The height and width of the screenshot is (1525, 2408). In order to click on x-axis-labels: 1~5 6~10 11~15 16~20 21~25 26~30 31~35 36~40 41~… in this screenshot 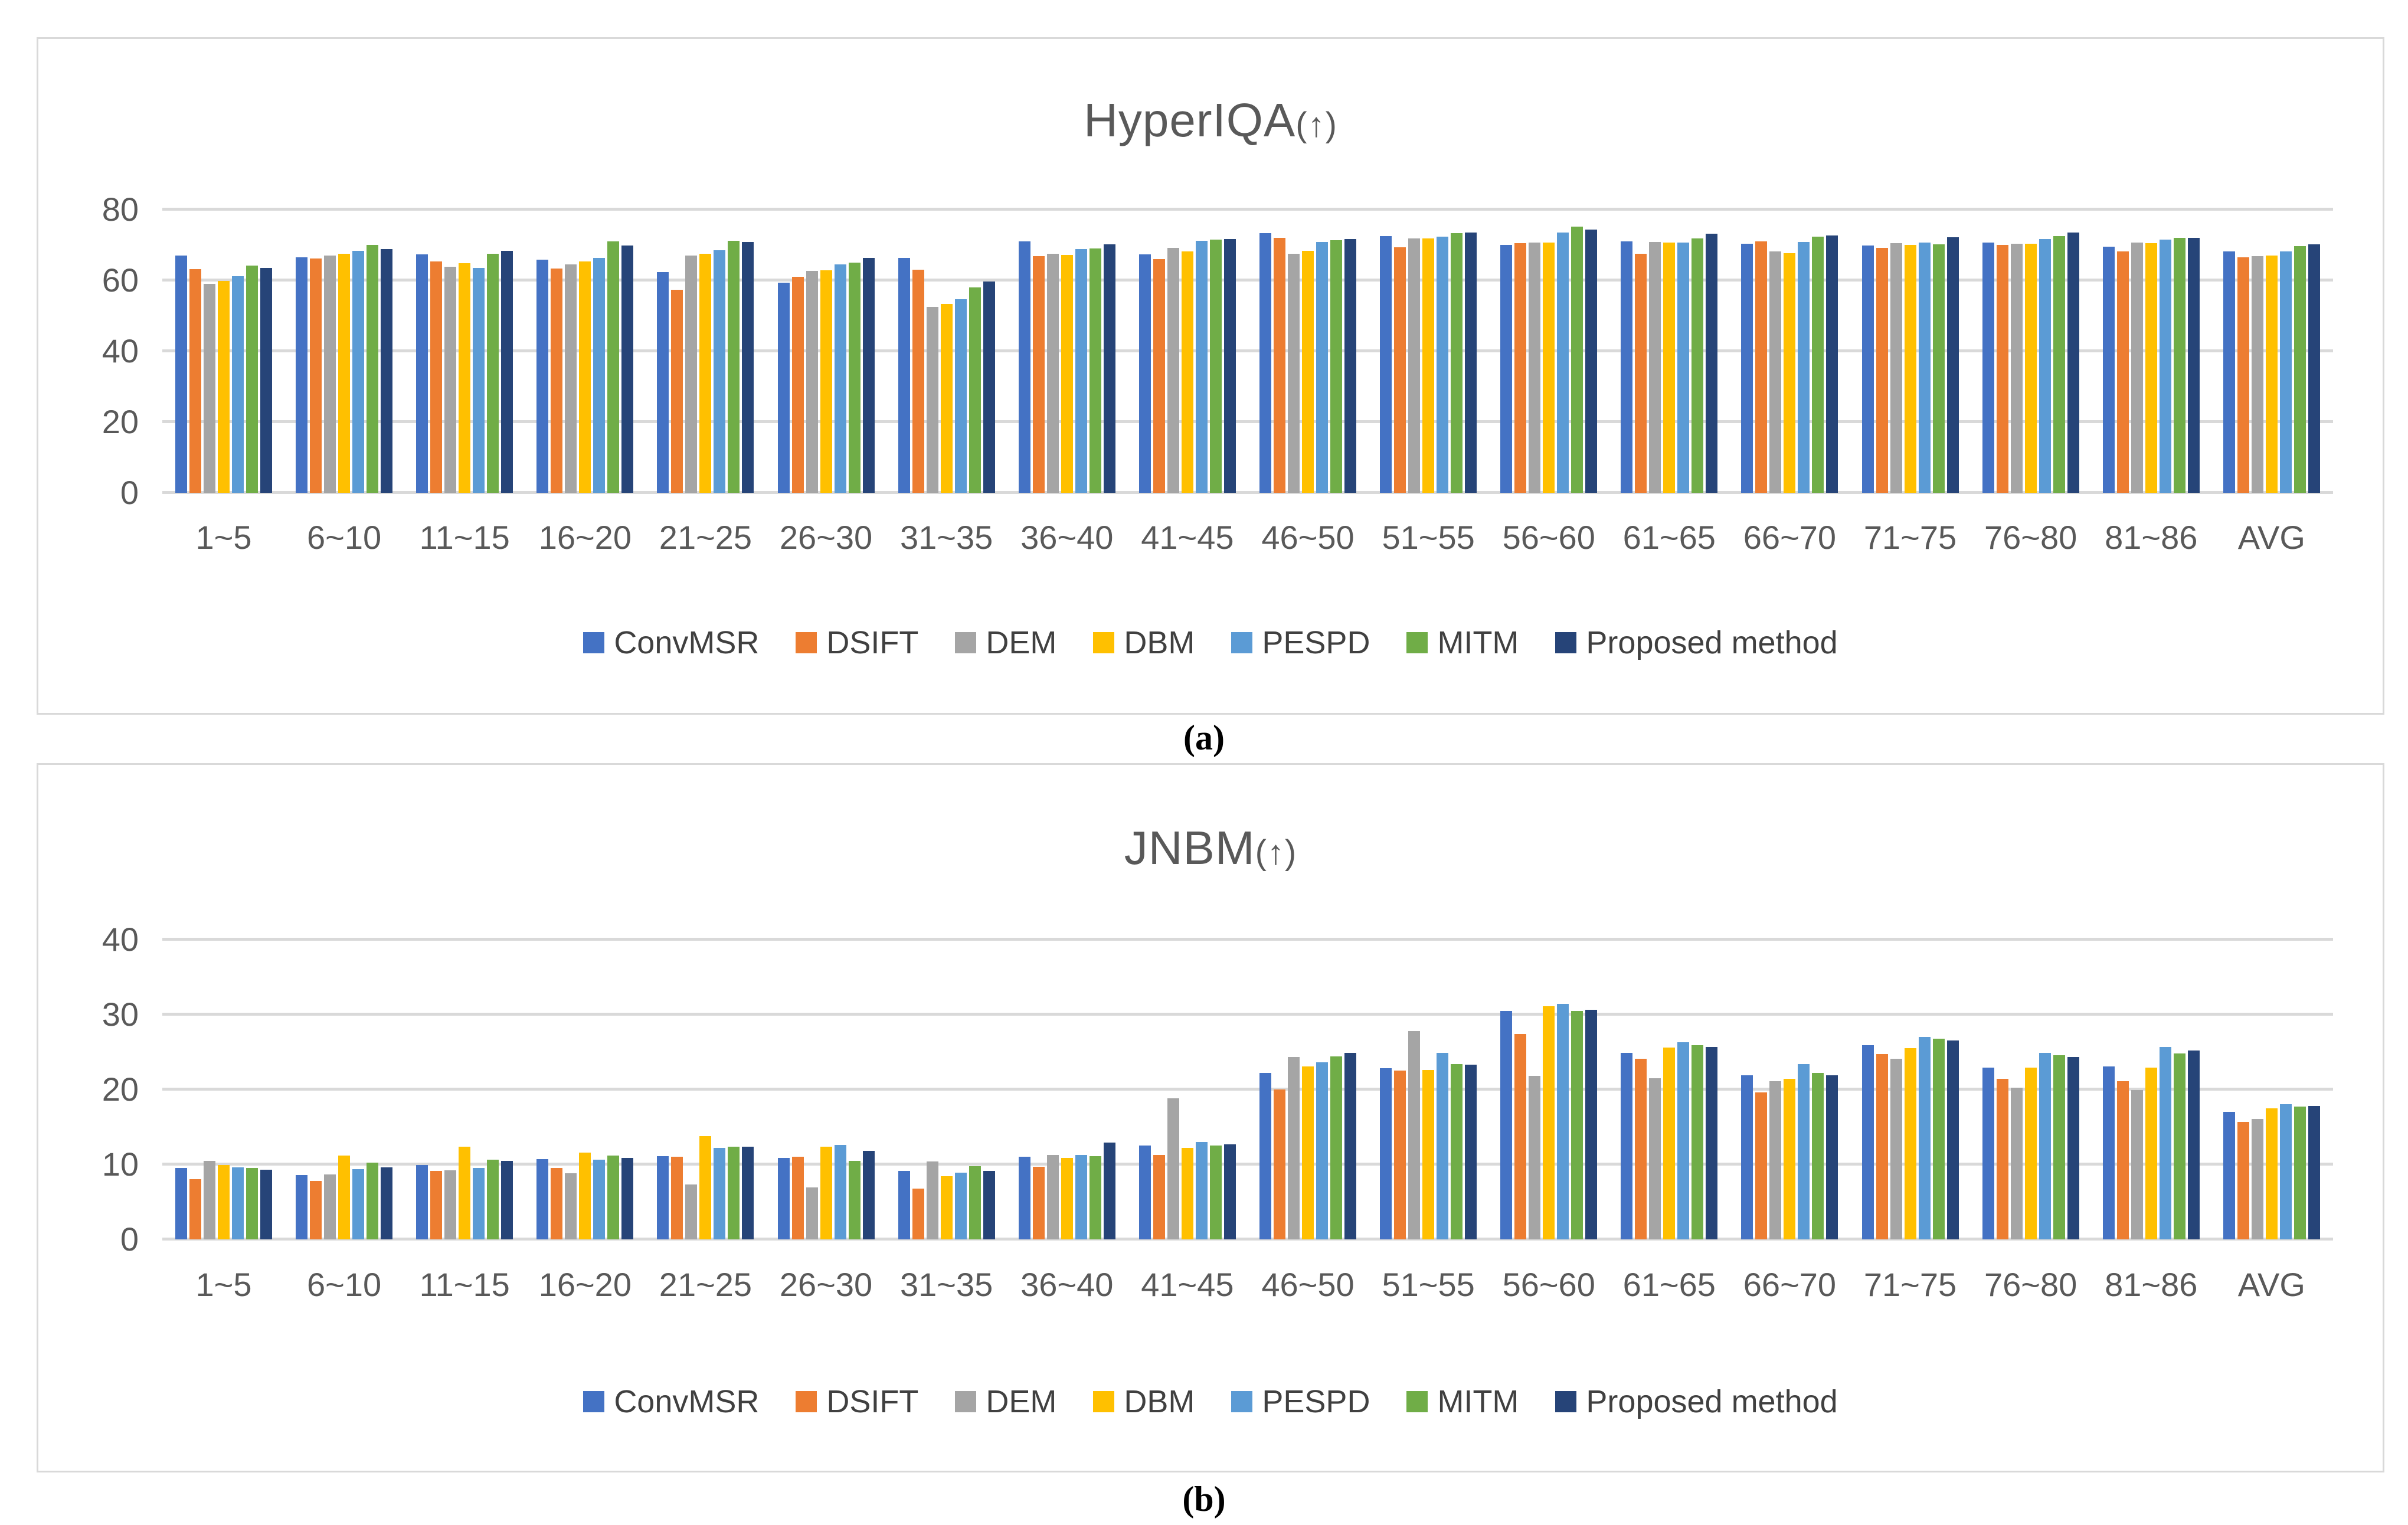, I will do `click(1247, 537)`.